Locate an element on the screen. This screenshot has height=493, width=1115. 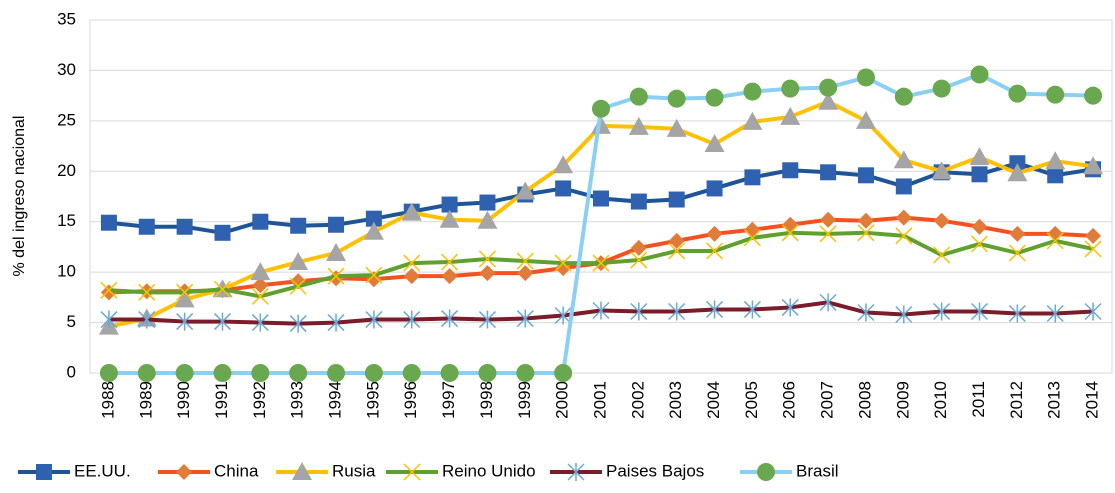
x-tick-label: 1990 is located at coordinates (183, 400).